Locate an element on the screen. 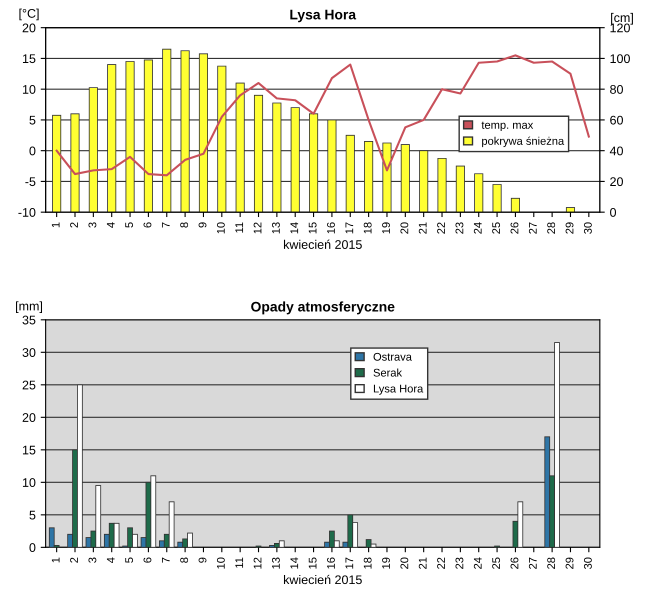 Image resolution: width=652 pixels, height=615 pixels. legend-label: Ostrava is located at coordinates (393, 356).